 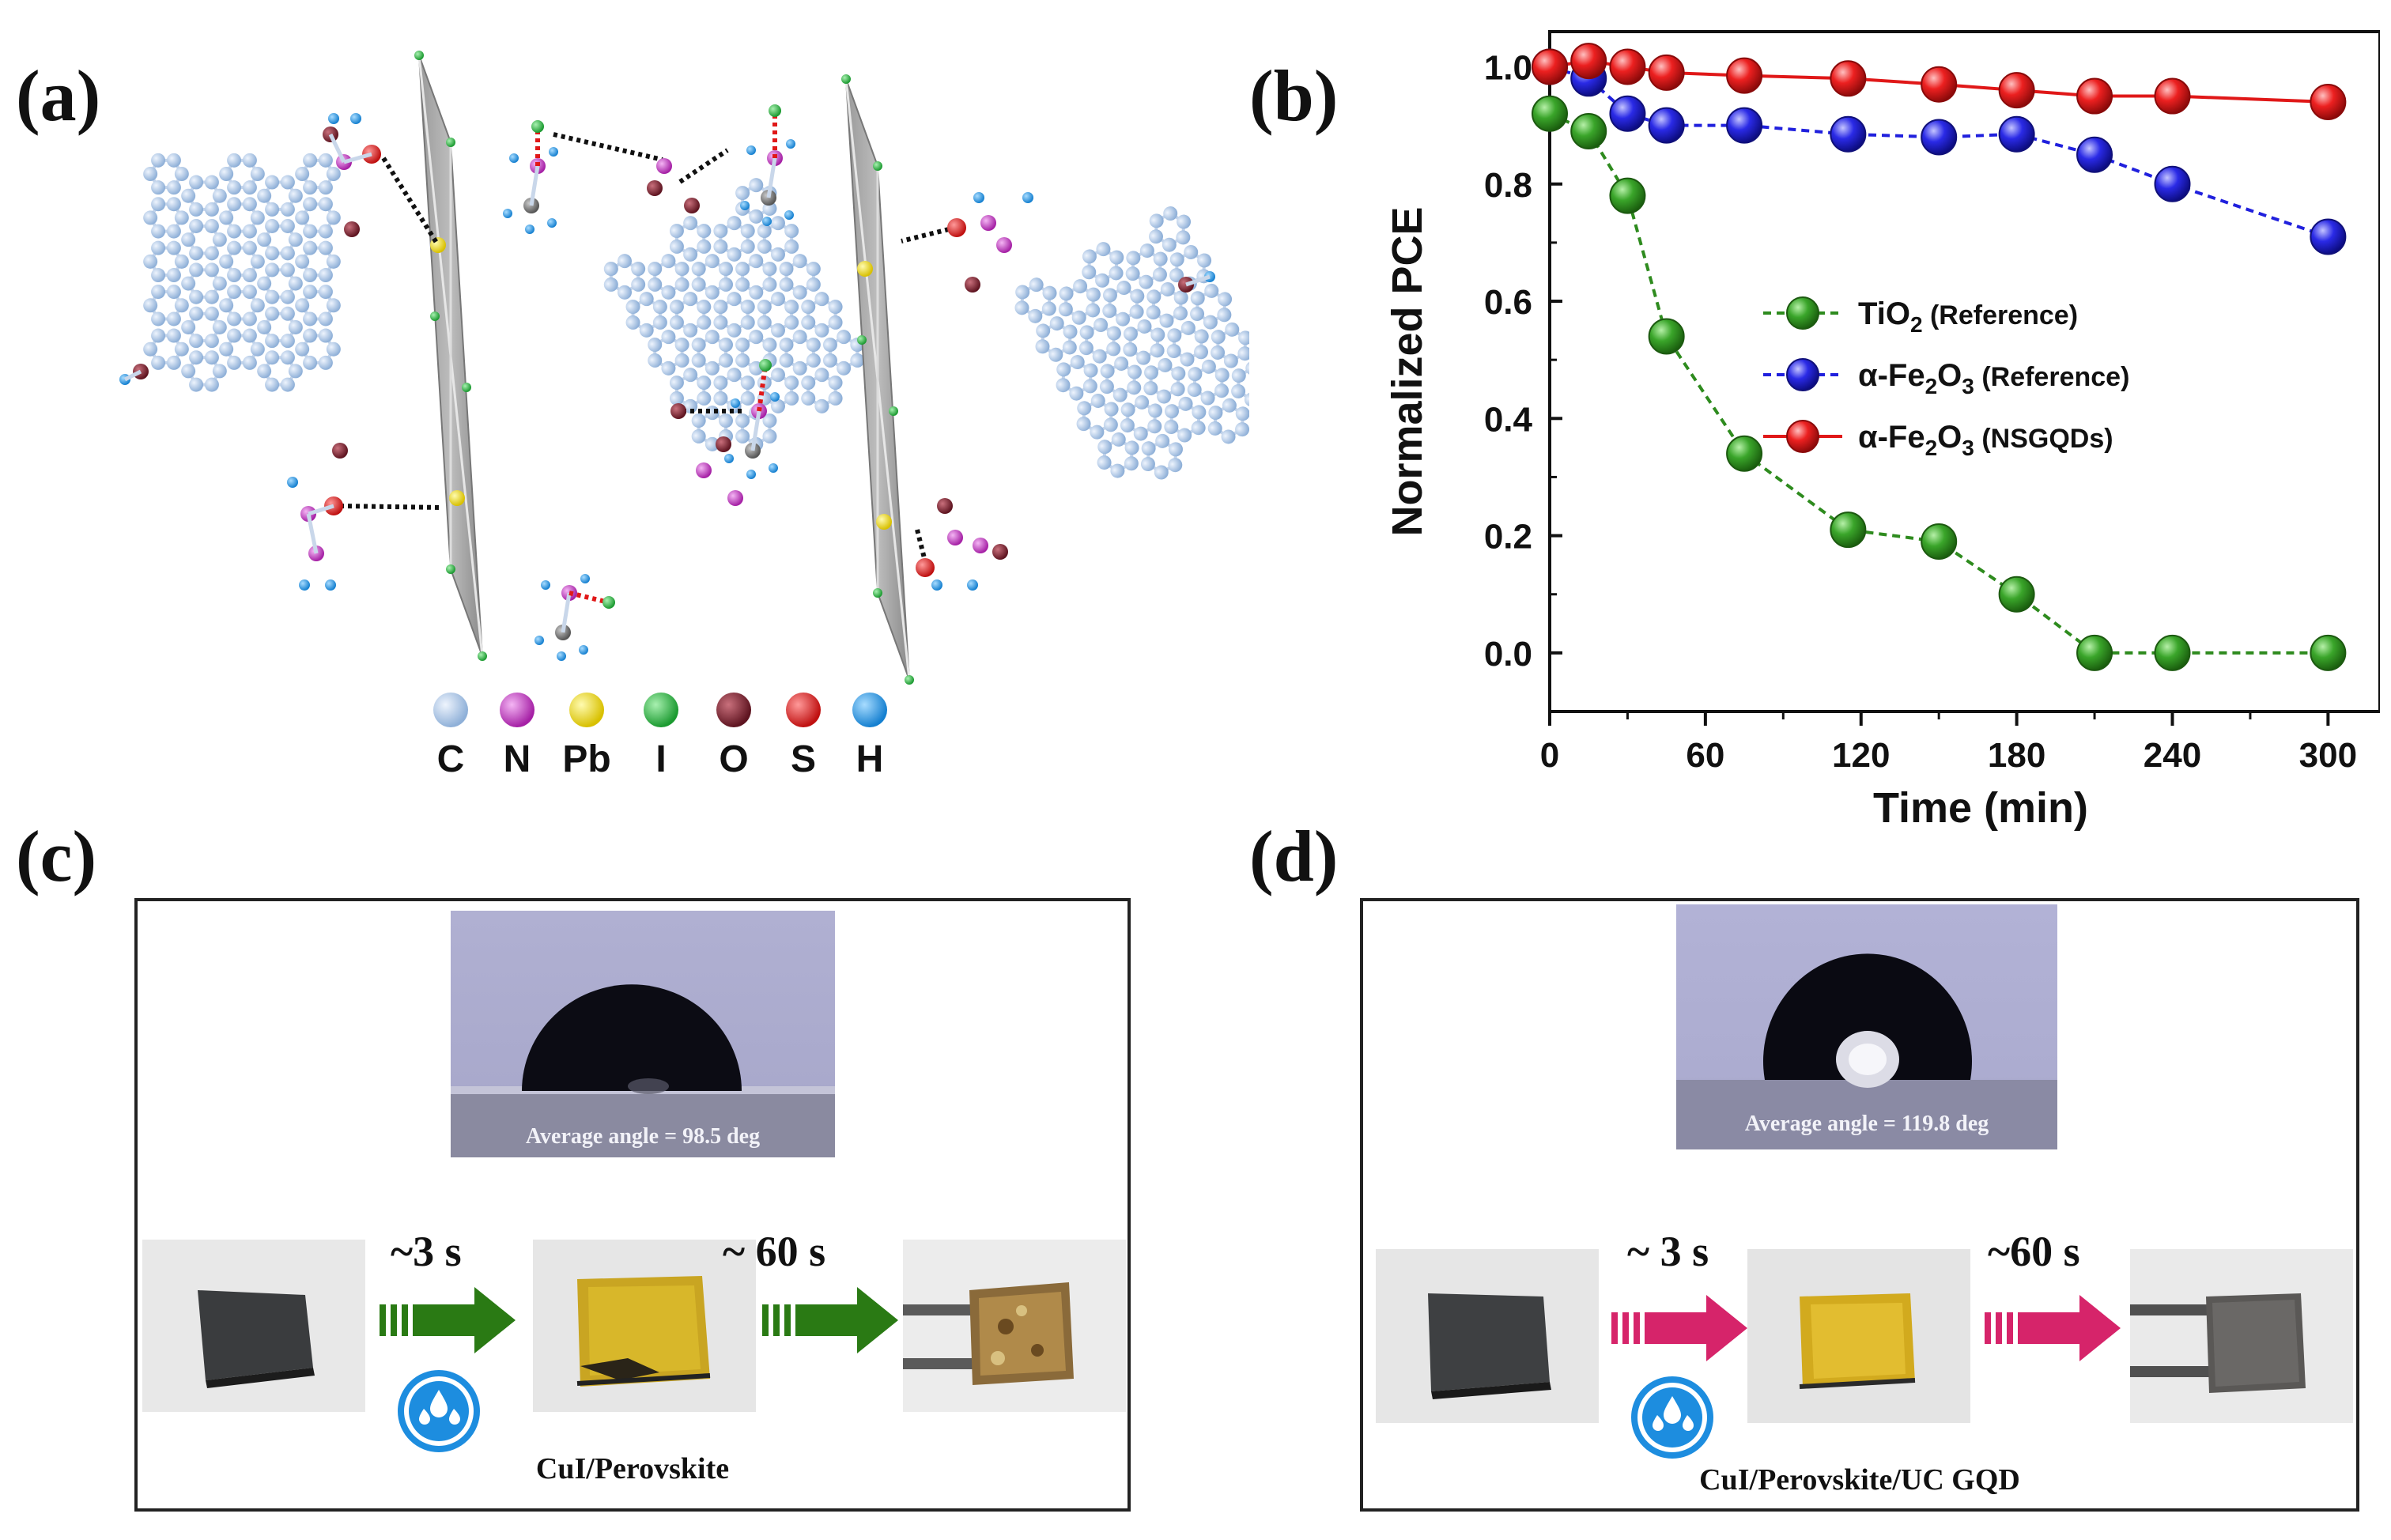 I want to click on legend-entry-fe2o3-nsgqds: α-Fe2O3 (NSGQDs), so click(x=1938, y=440).